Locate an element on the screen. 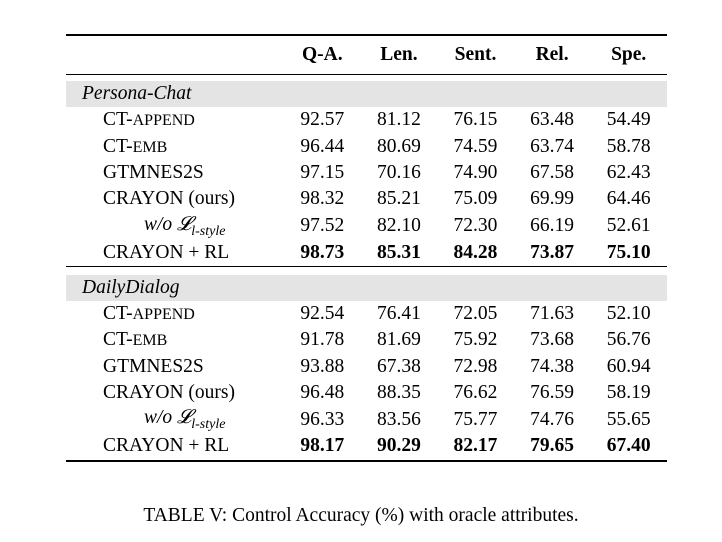 This screenshot has width=722, height=542. cell-len: 81.69 is located at coordinates (398, 340).